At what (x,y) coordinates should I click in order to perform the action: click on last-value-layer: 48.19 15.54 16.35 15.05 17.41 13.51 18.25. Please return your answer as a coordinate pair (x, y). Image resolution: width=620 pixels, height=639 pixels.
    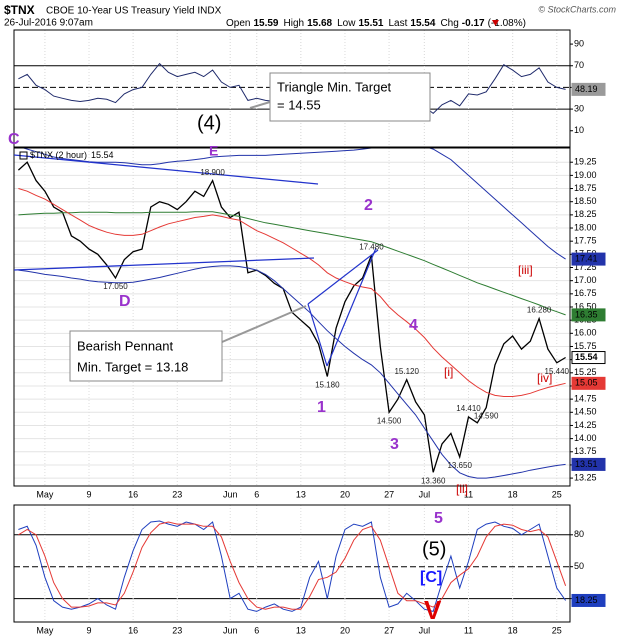
    Looking at the image, I should click on (588, 344).